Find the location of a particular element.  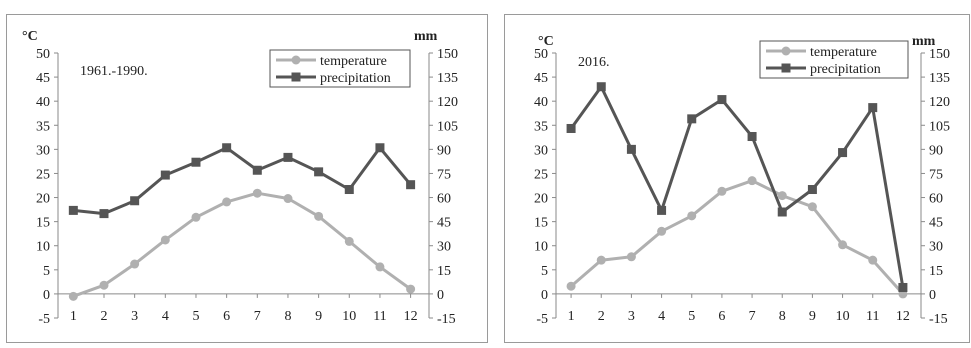

left-axis-unit: °C is located at coordinates (30, 36).